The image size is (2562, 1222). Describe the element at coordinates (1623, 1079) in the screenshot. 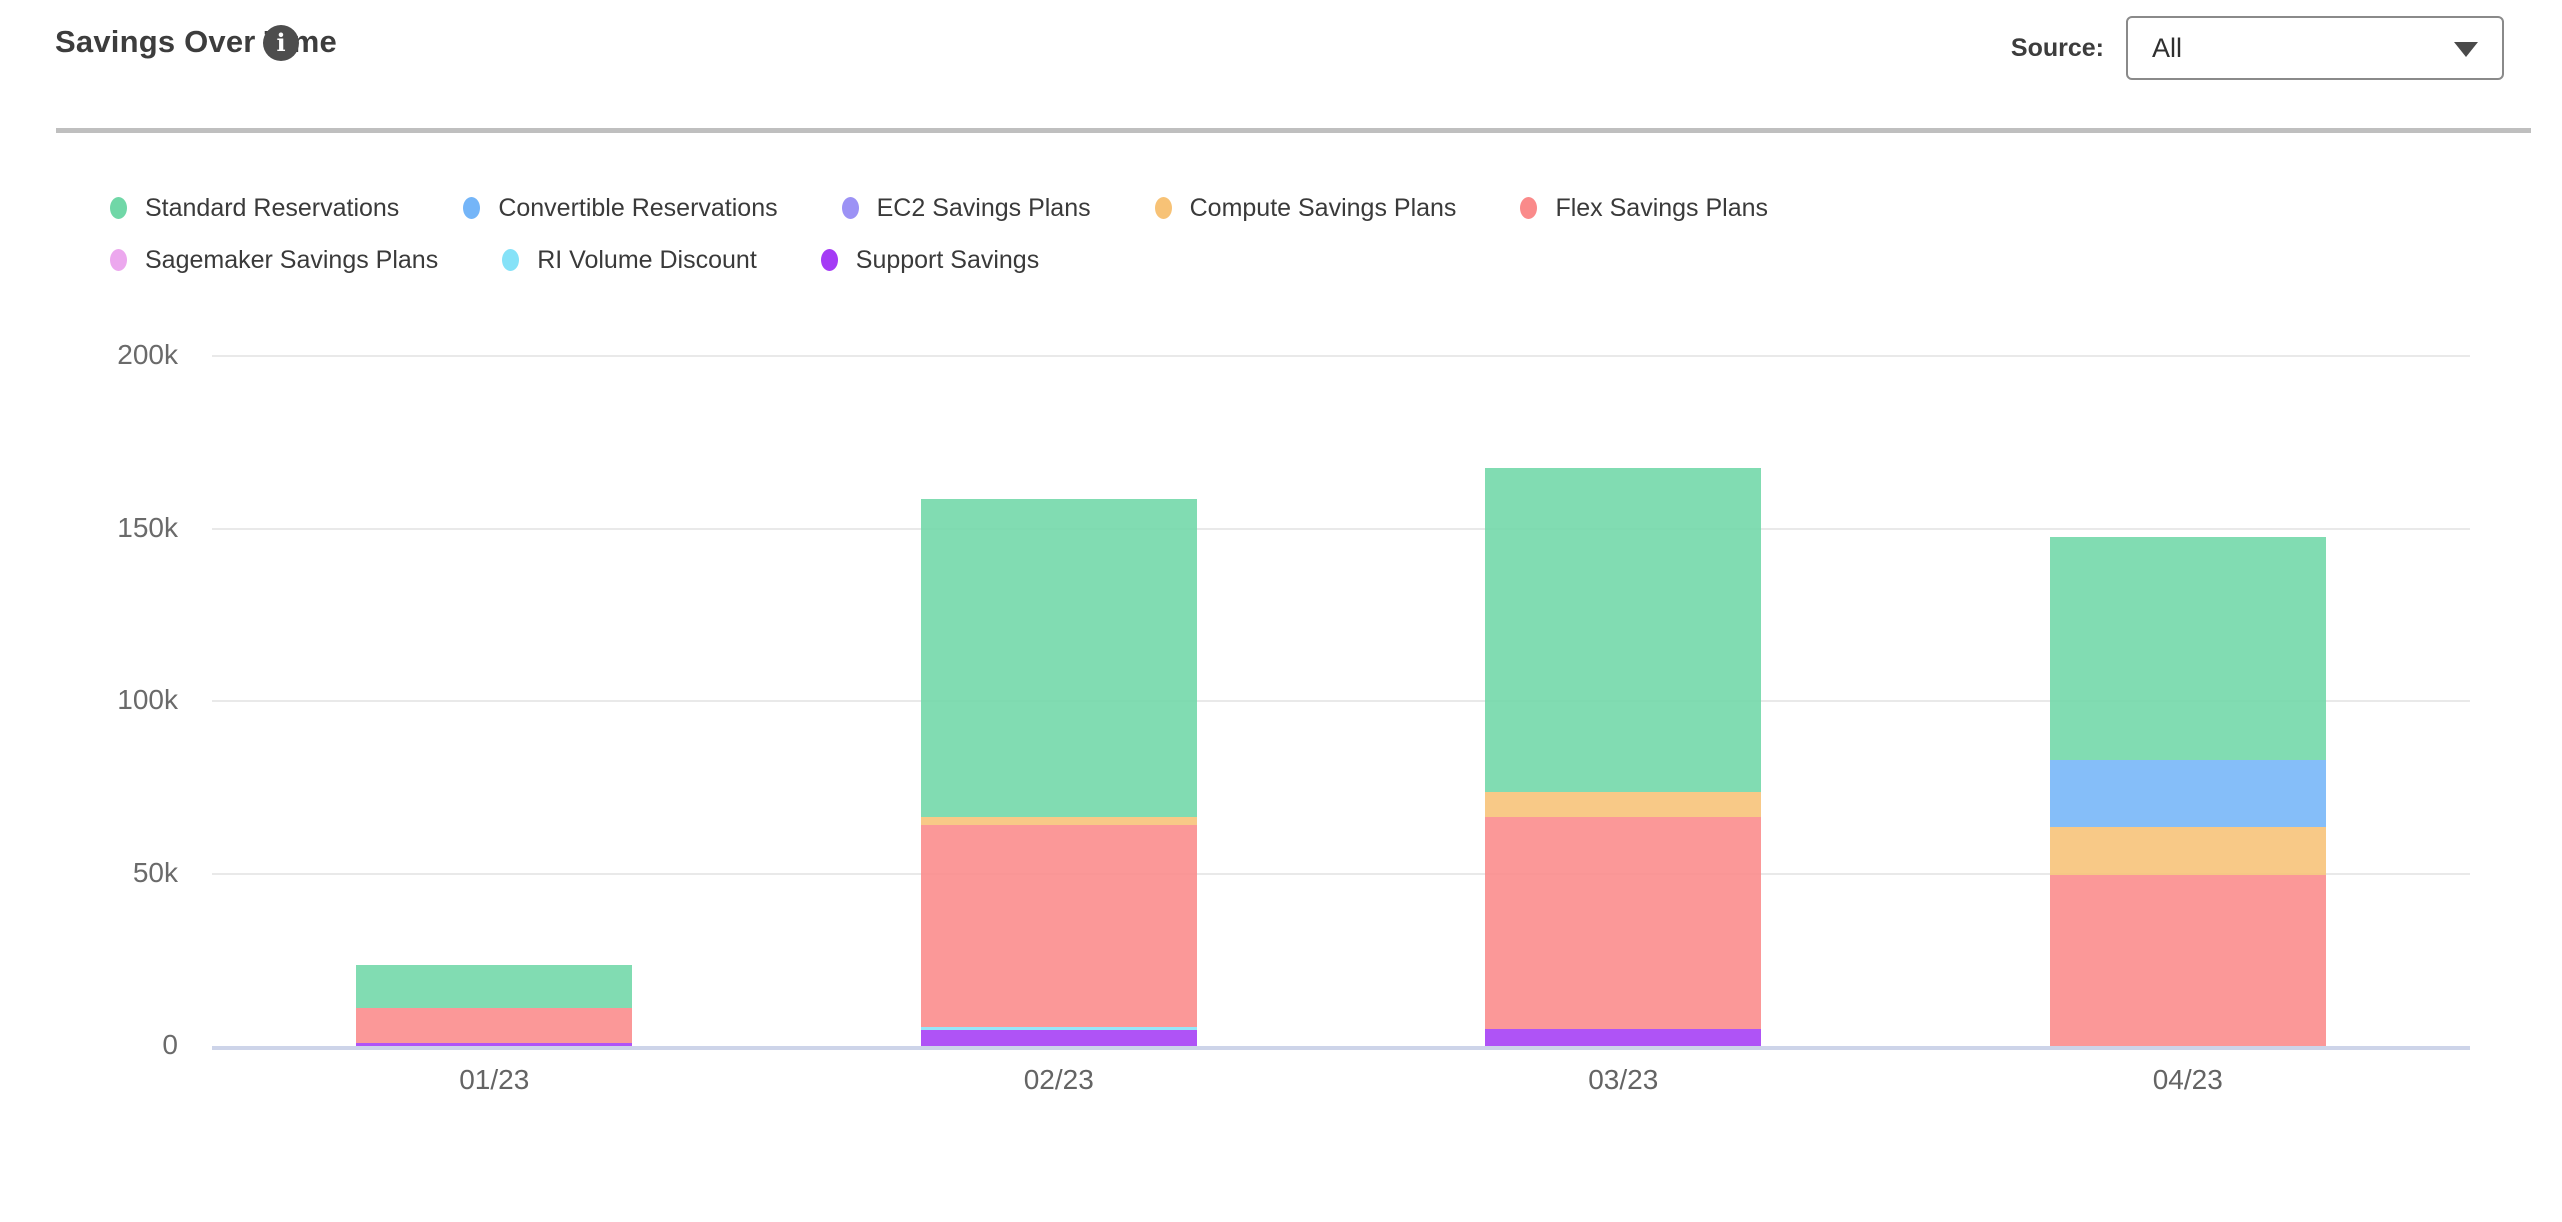

I see `x-axis-tick-label: 03/23` at that location.